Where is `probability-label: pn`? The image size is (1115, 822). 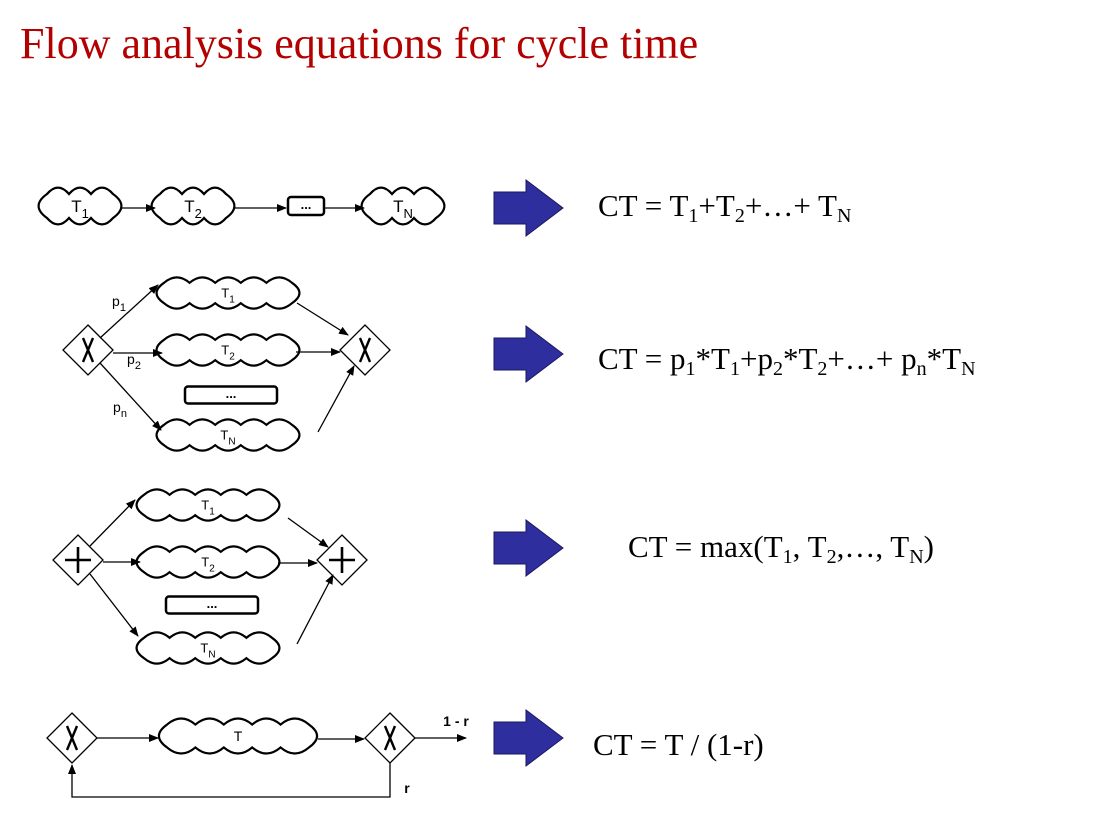 probability-label: pn is located at coordinates (120, 409).